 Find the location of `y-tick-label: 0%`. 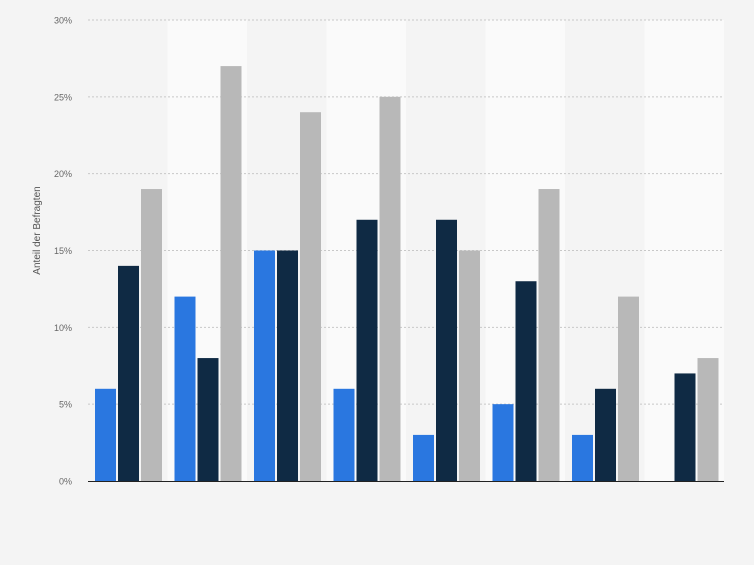

y-tick-label: 0% is located at coordinates (65, 482).